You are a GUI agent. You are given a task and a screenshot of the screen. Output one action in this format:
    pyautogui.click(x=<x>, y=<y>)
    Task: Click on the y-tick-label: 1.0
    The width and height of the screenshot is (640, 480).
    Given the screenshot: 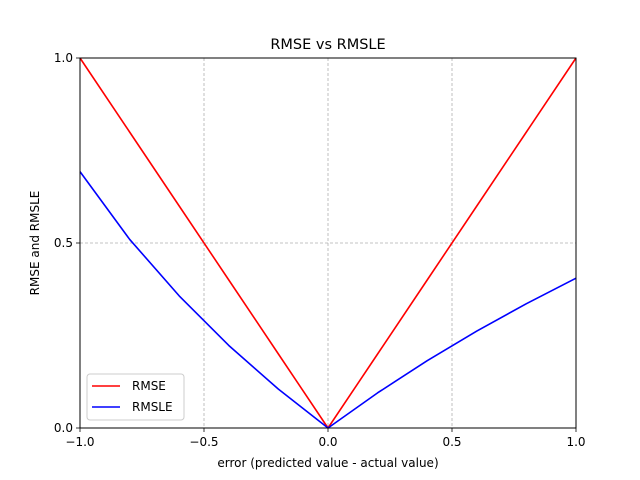 What is the action you would take?
    pyautogui.click(x=63, y=58)
    